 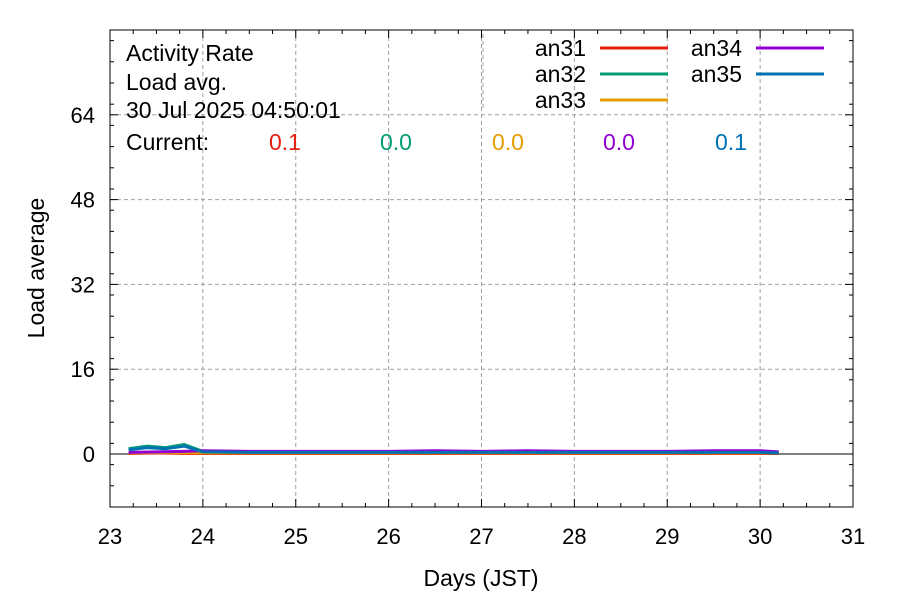 What do you see at coordinates (83, 200) in the screenshot?
I see `y-tick-label: 48` at bounding box center [83, 200].